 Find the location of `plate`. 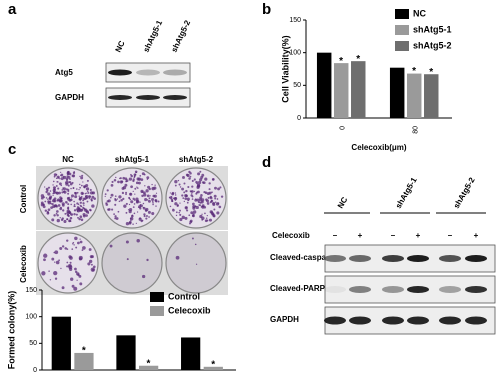

plate is located at coordinates (196, 263).